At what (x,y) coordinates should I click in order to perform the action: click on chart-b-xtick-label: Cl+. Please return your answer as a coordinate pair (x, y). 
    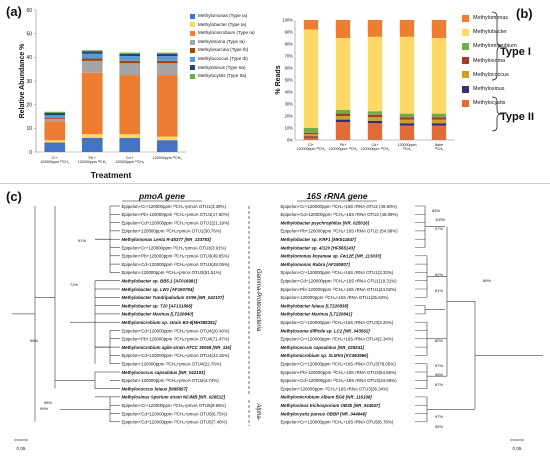
    Looking at the image, I should click on (311, 145).